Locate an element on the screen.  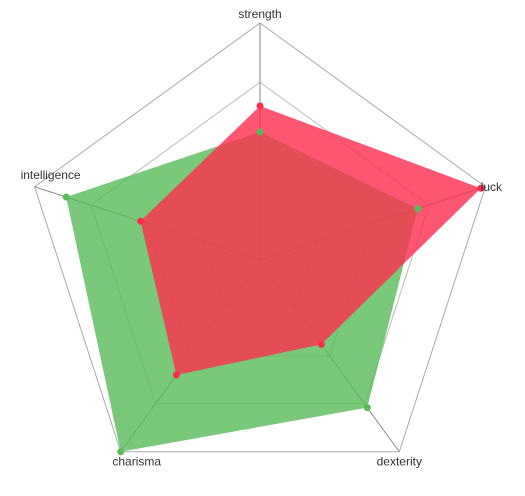
data-point-1-intelligence is located at coordinates (141, 221).